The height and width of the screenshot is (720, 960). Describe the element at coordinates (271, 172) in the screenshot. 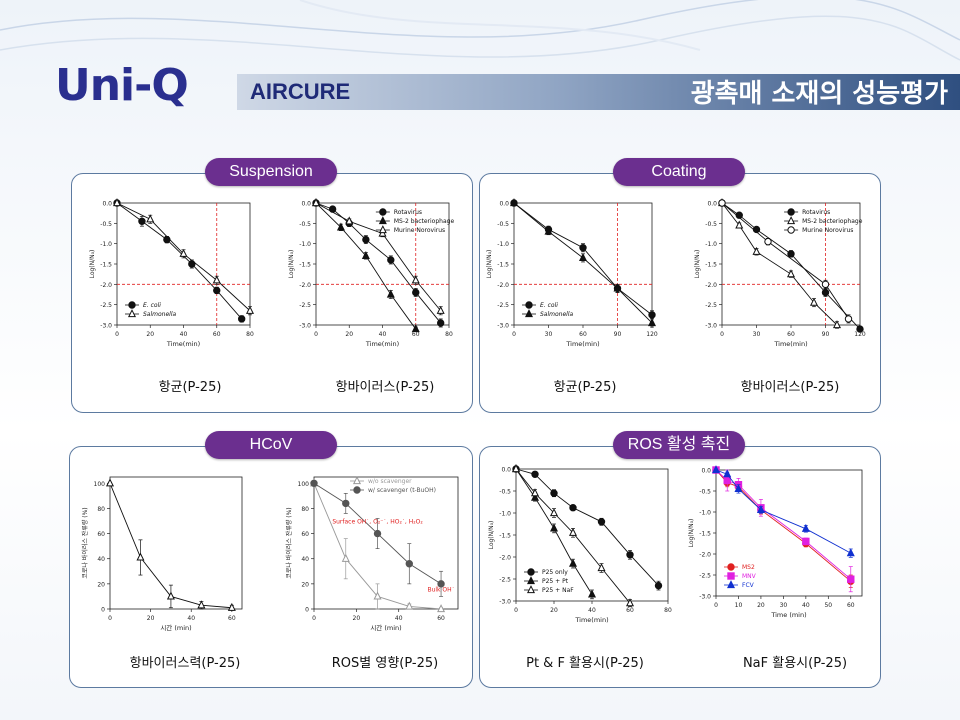

I see `suspension-label: Suspension` at that location.